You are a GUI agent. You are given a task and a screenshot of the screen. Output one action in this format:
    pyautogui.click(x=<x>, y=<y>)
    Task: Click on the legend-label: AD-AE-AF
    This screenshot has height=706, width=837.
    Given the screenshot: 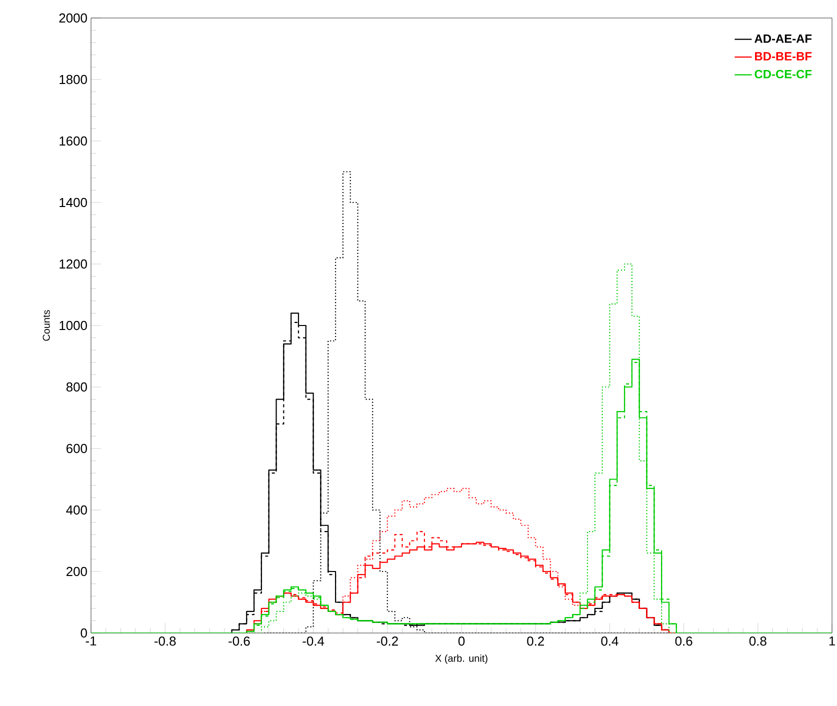 What is the action you would take?
    pyautogui.click(x=783, y=38)
    